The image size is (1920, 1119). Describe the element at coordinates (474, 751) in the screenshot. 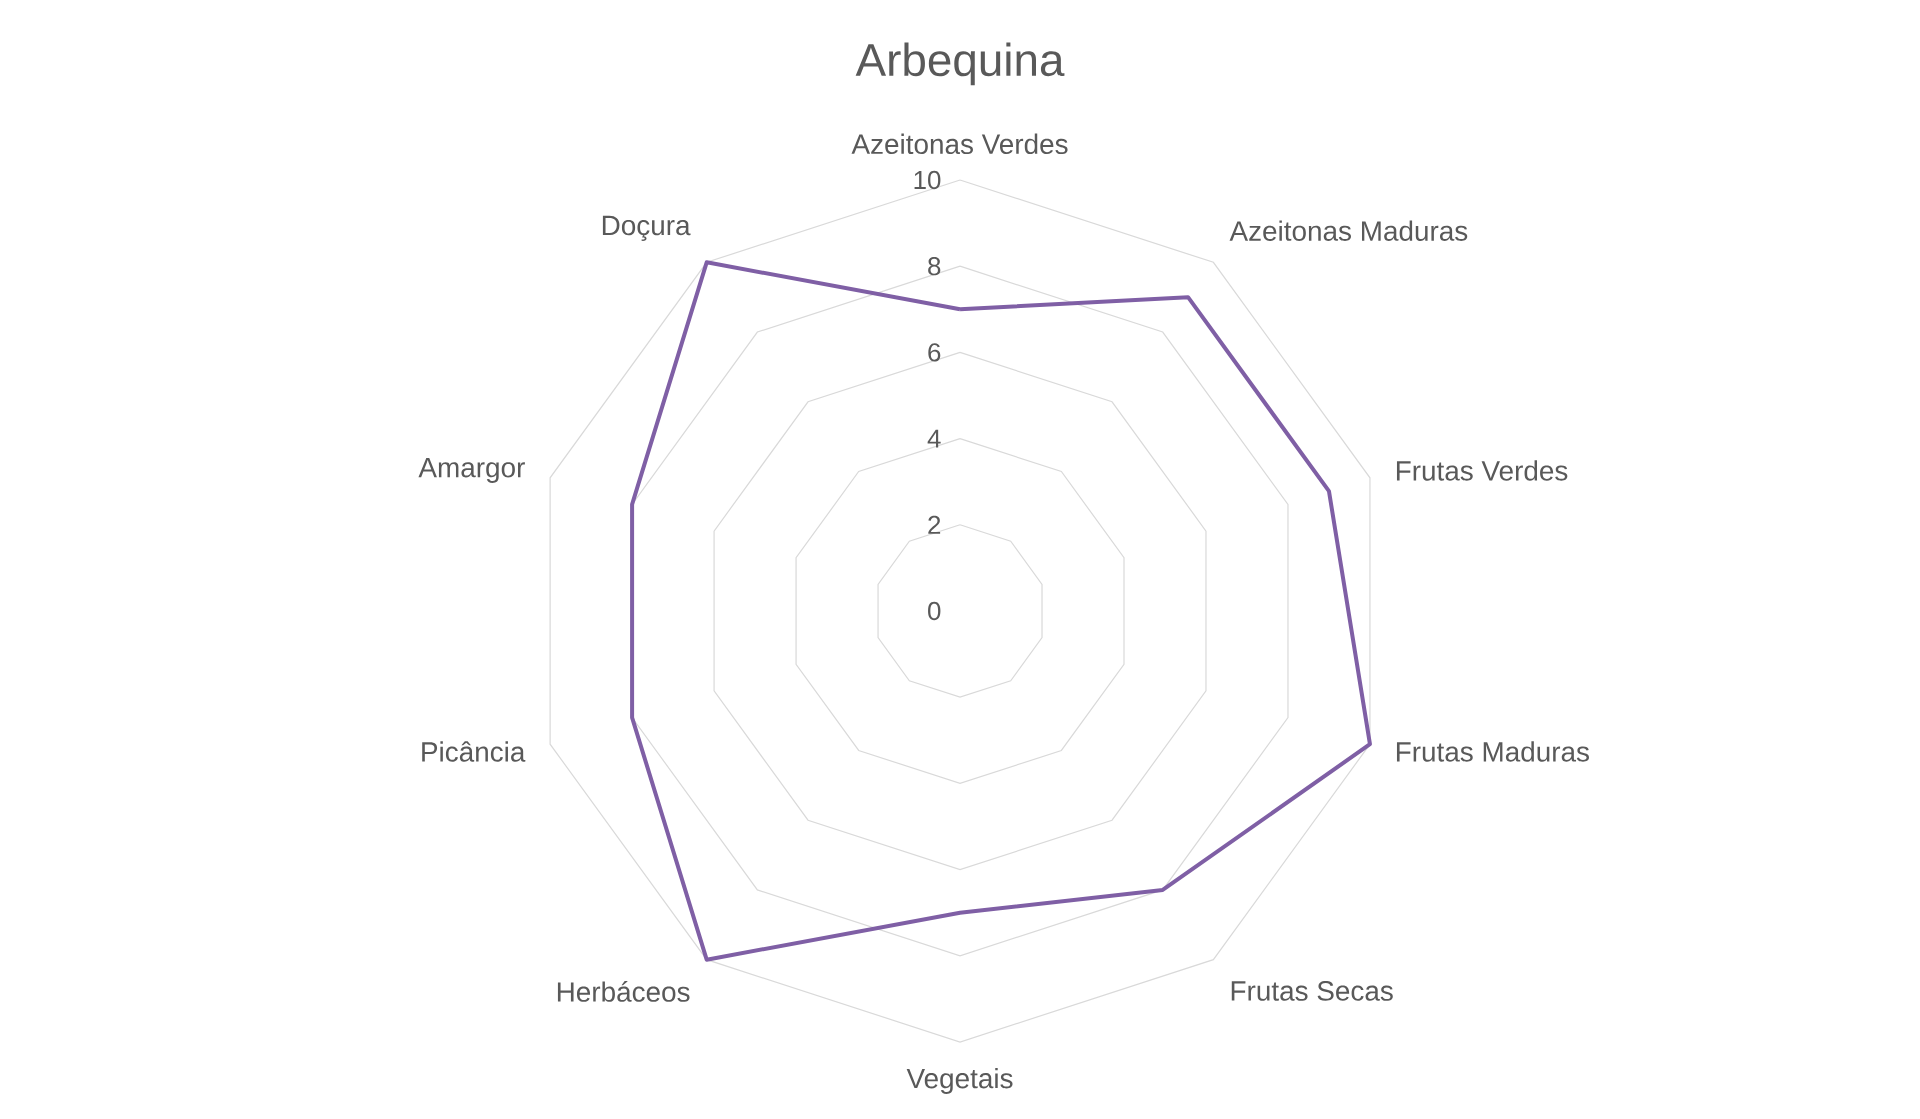

I see `spoke-label: Picância` at that location.